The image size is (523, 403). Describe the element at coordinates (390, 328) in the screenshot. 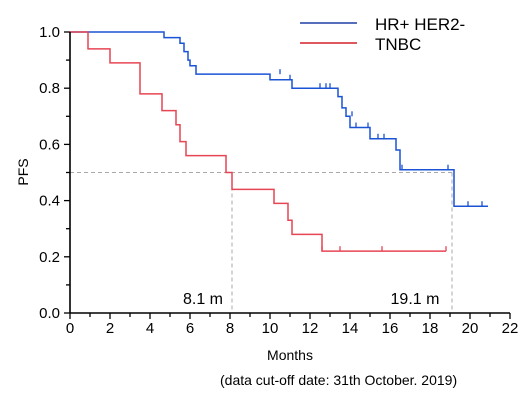

I see `x-tick-label: 16` at that location.